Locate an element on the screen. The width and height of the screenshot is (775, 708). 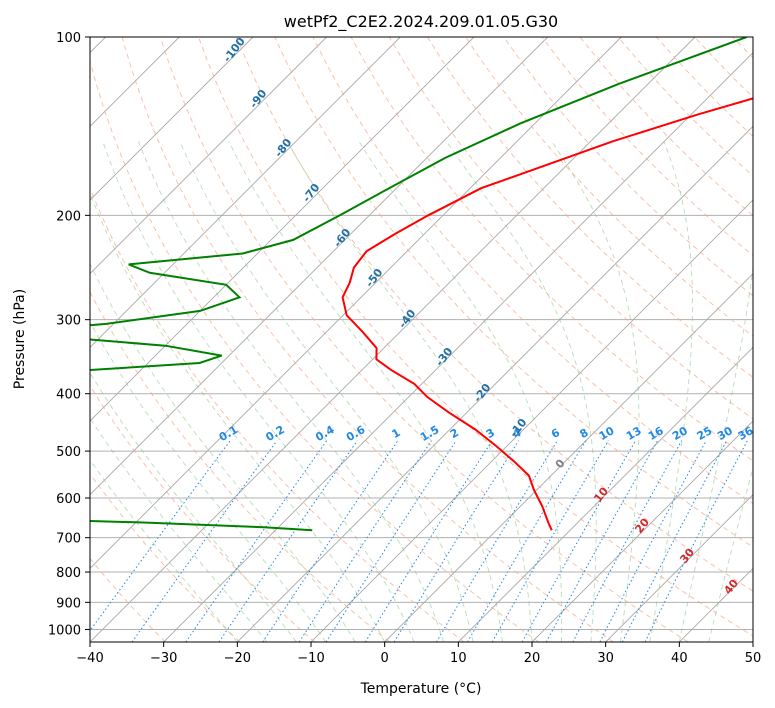
x-tick-label: −20 is located at coordinates (237, 658).